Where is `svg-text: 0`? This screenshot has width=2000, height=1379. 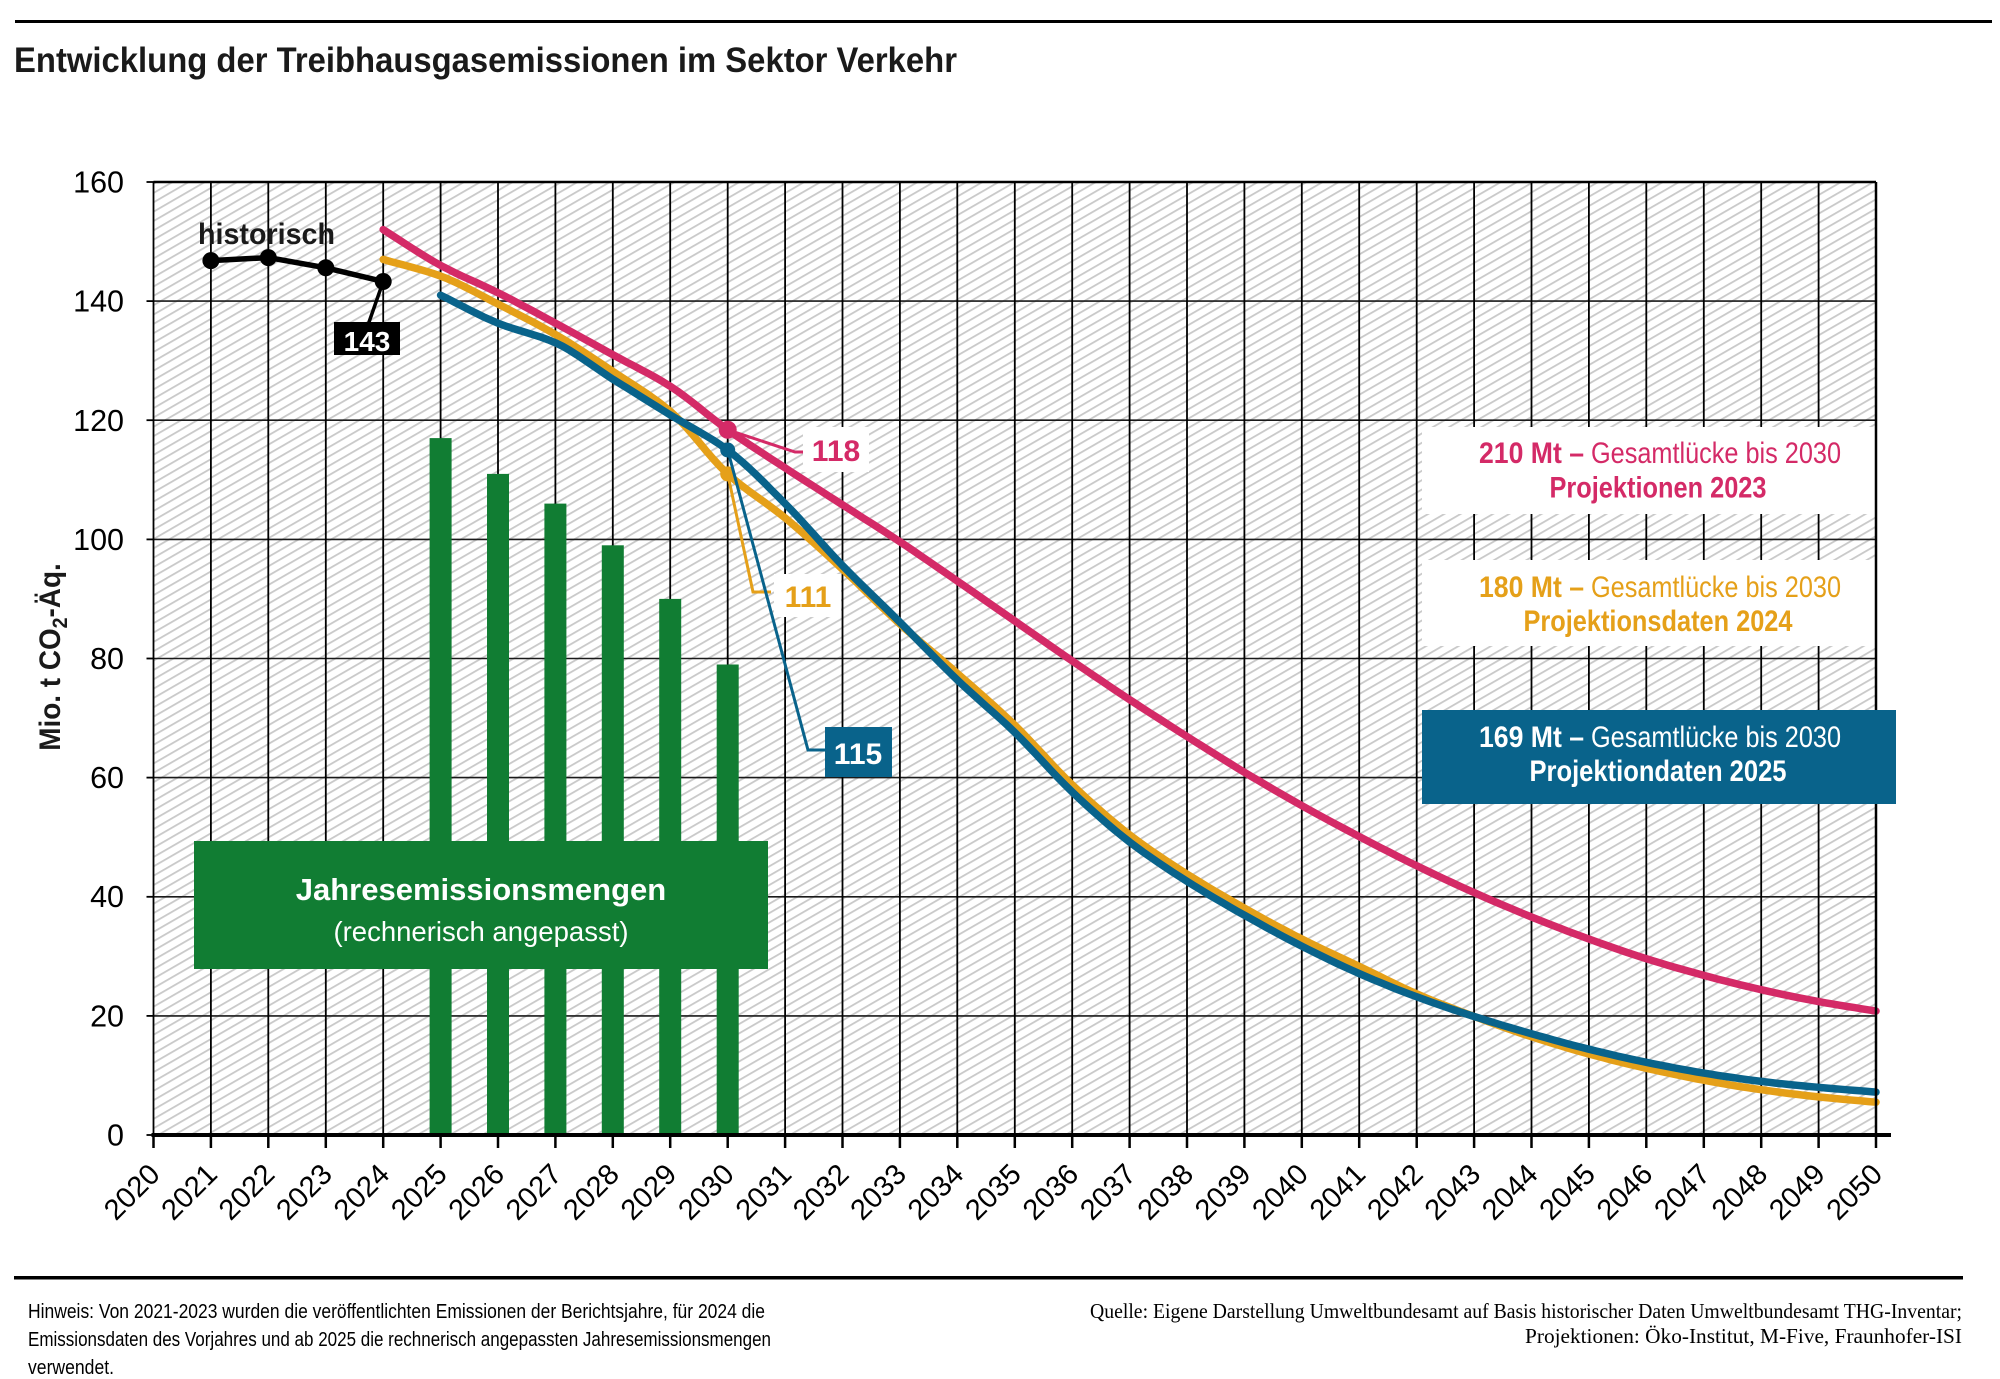
svg-text: 0 is located at coordinates (115, 1136).